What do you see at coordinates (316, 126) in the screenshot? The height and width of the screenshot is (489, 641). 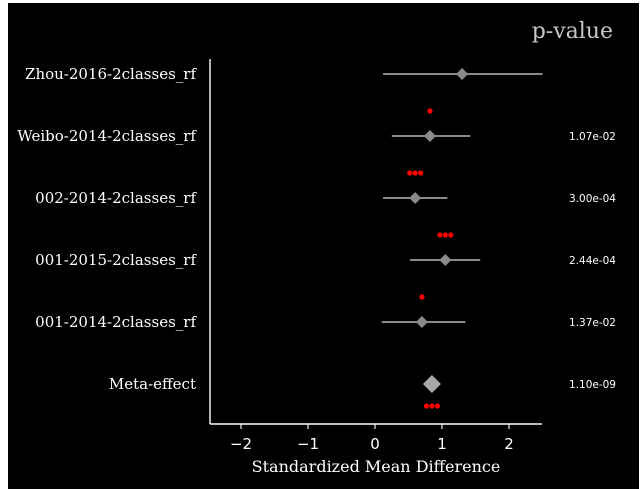 I see `study-row: Weibo-2014-2classes_rf 1.07e-02` at bounding box center [316, 126].